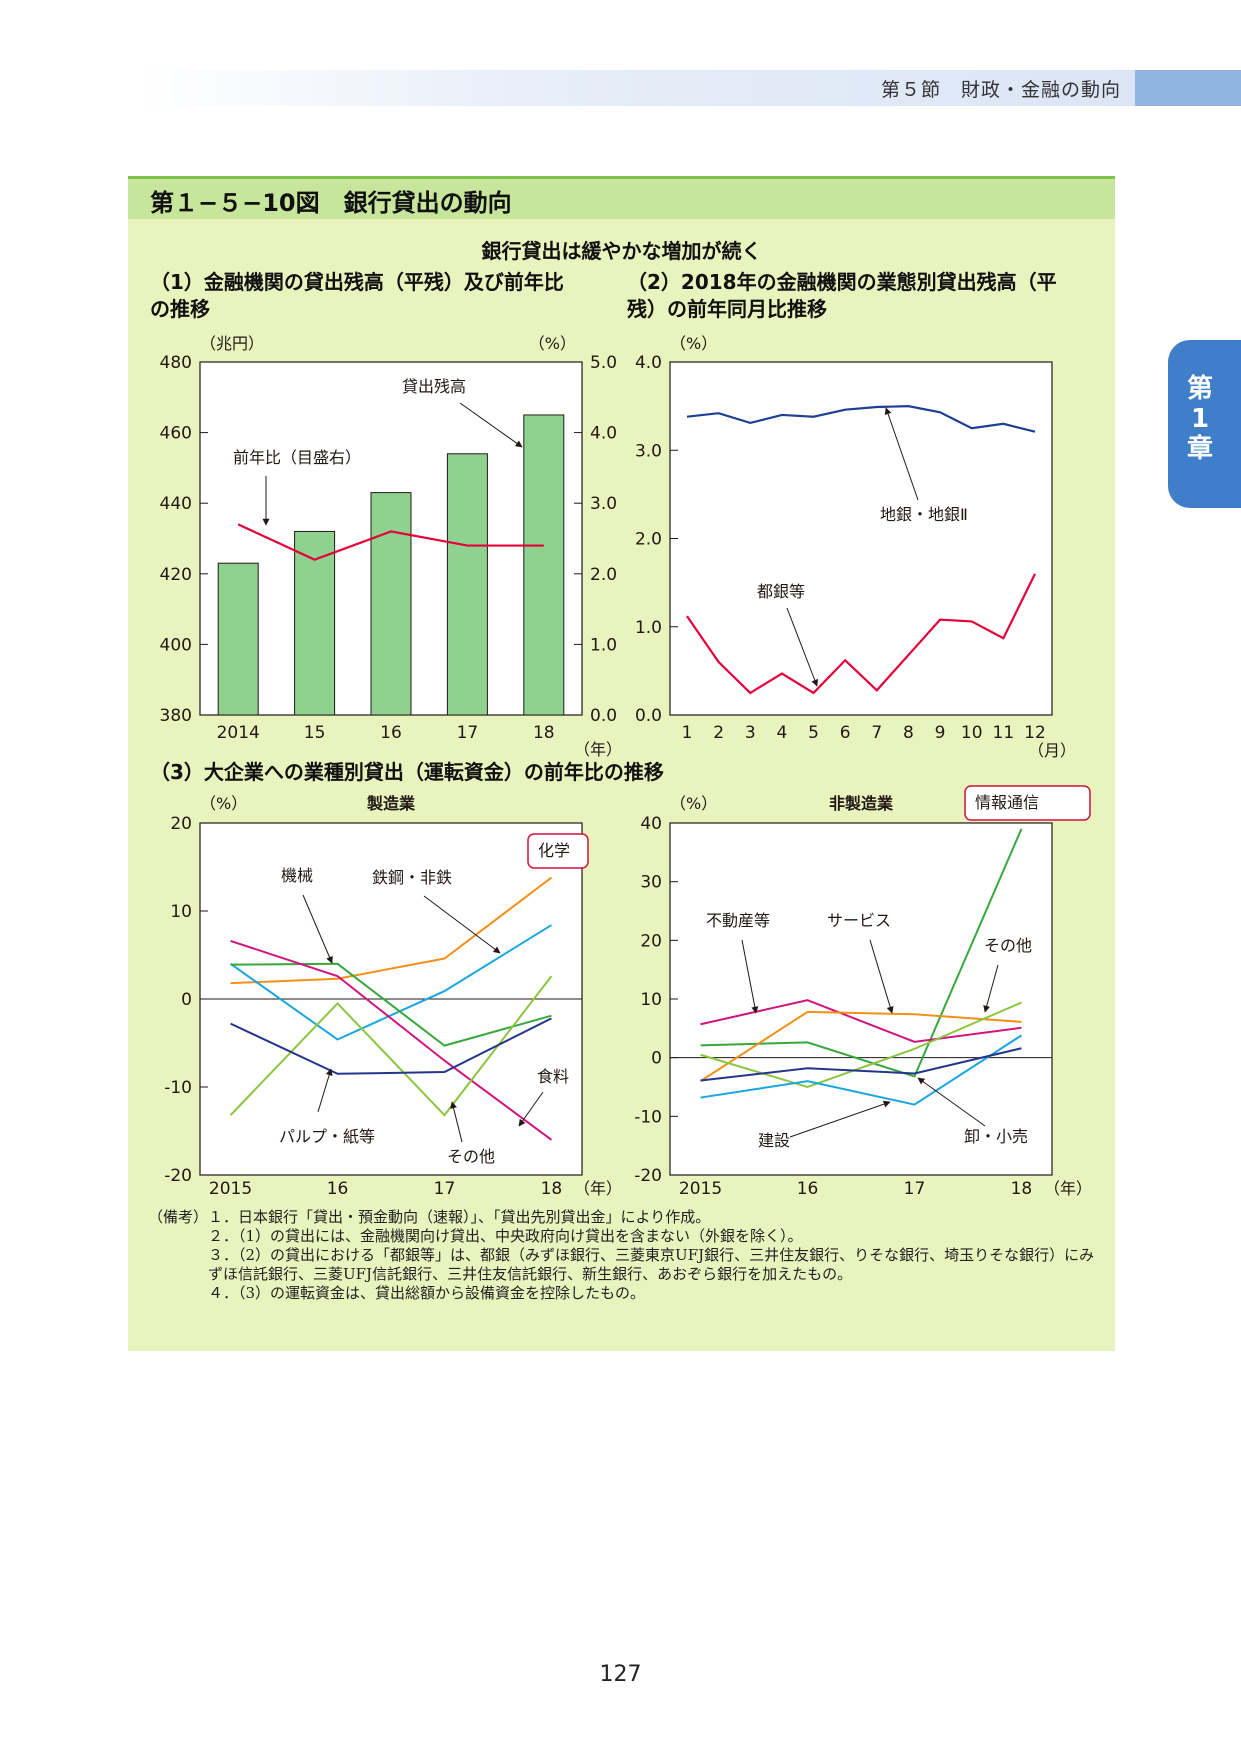  I want to click on notes-label: （備考）, so click(178, 1217).